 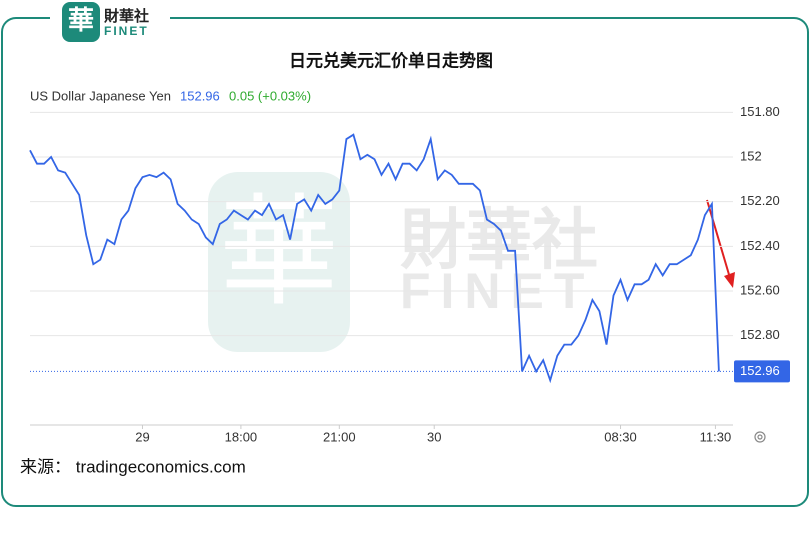 I want to click on settings-icon, so click(x=760, y=437).